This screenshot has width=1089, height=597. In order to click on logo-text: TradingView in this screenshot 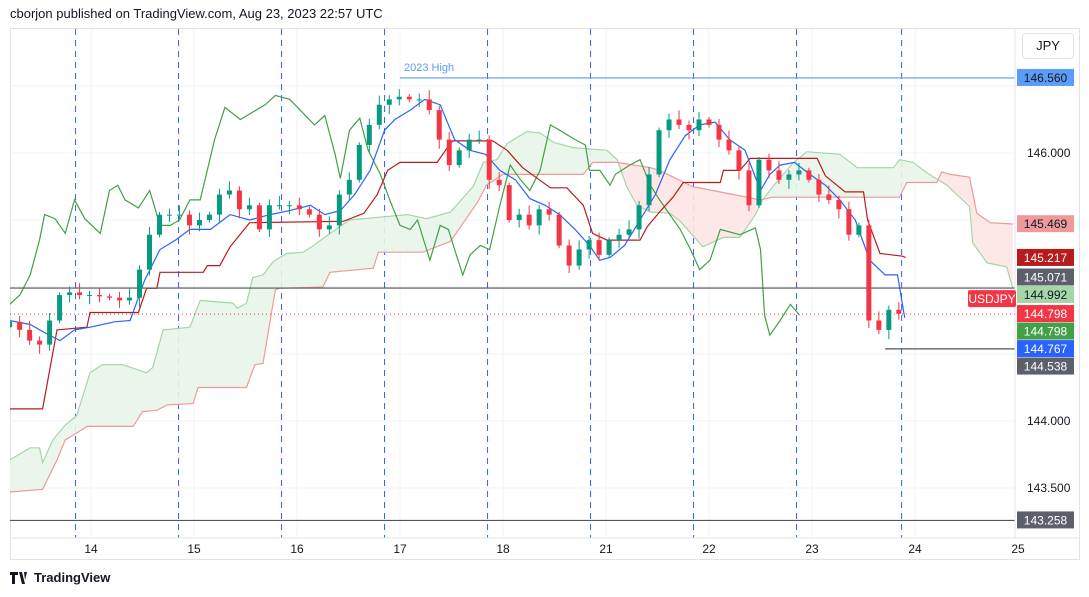, I will do `click(72, 577)`.